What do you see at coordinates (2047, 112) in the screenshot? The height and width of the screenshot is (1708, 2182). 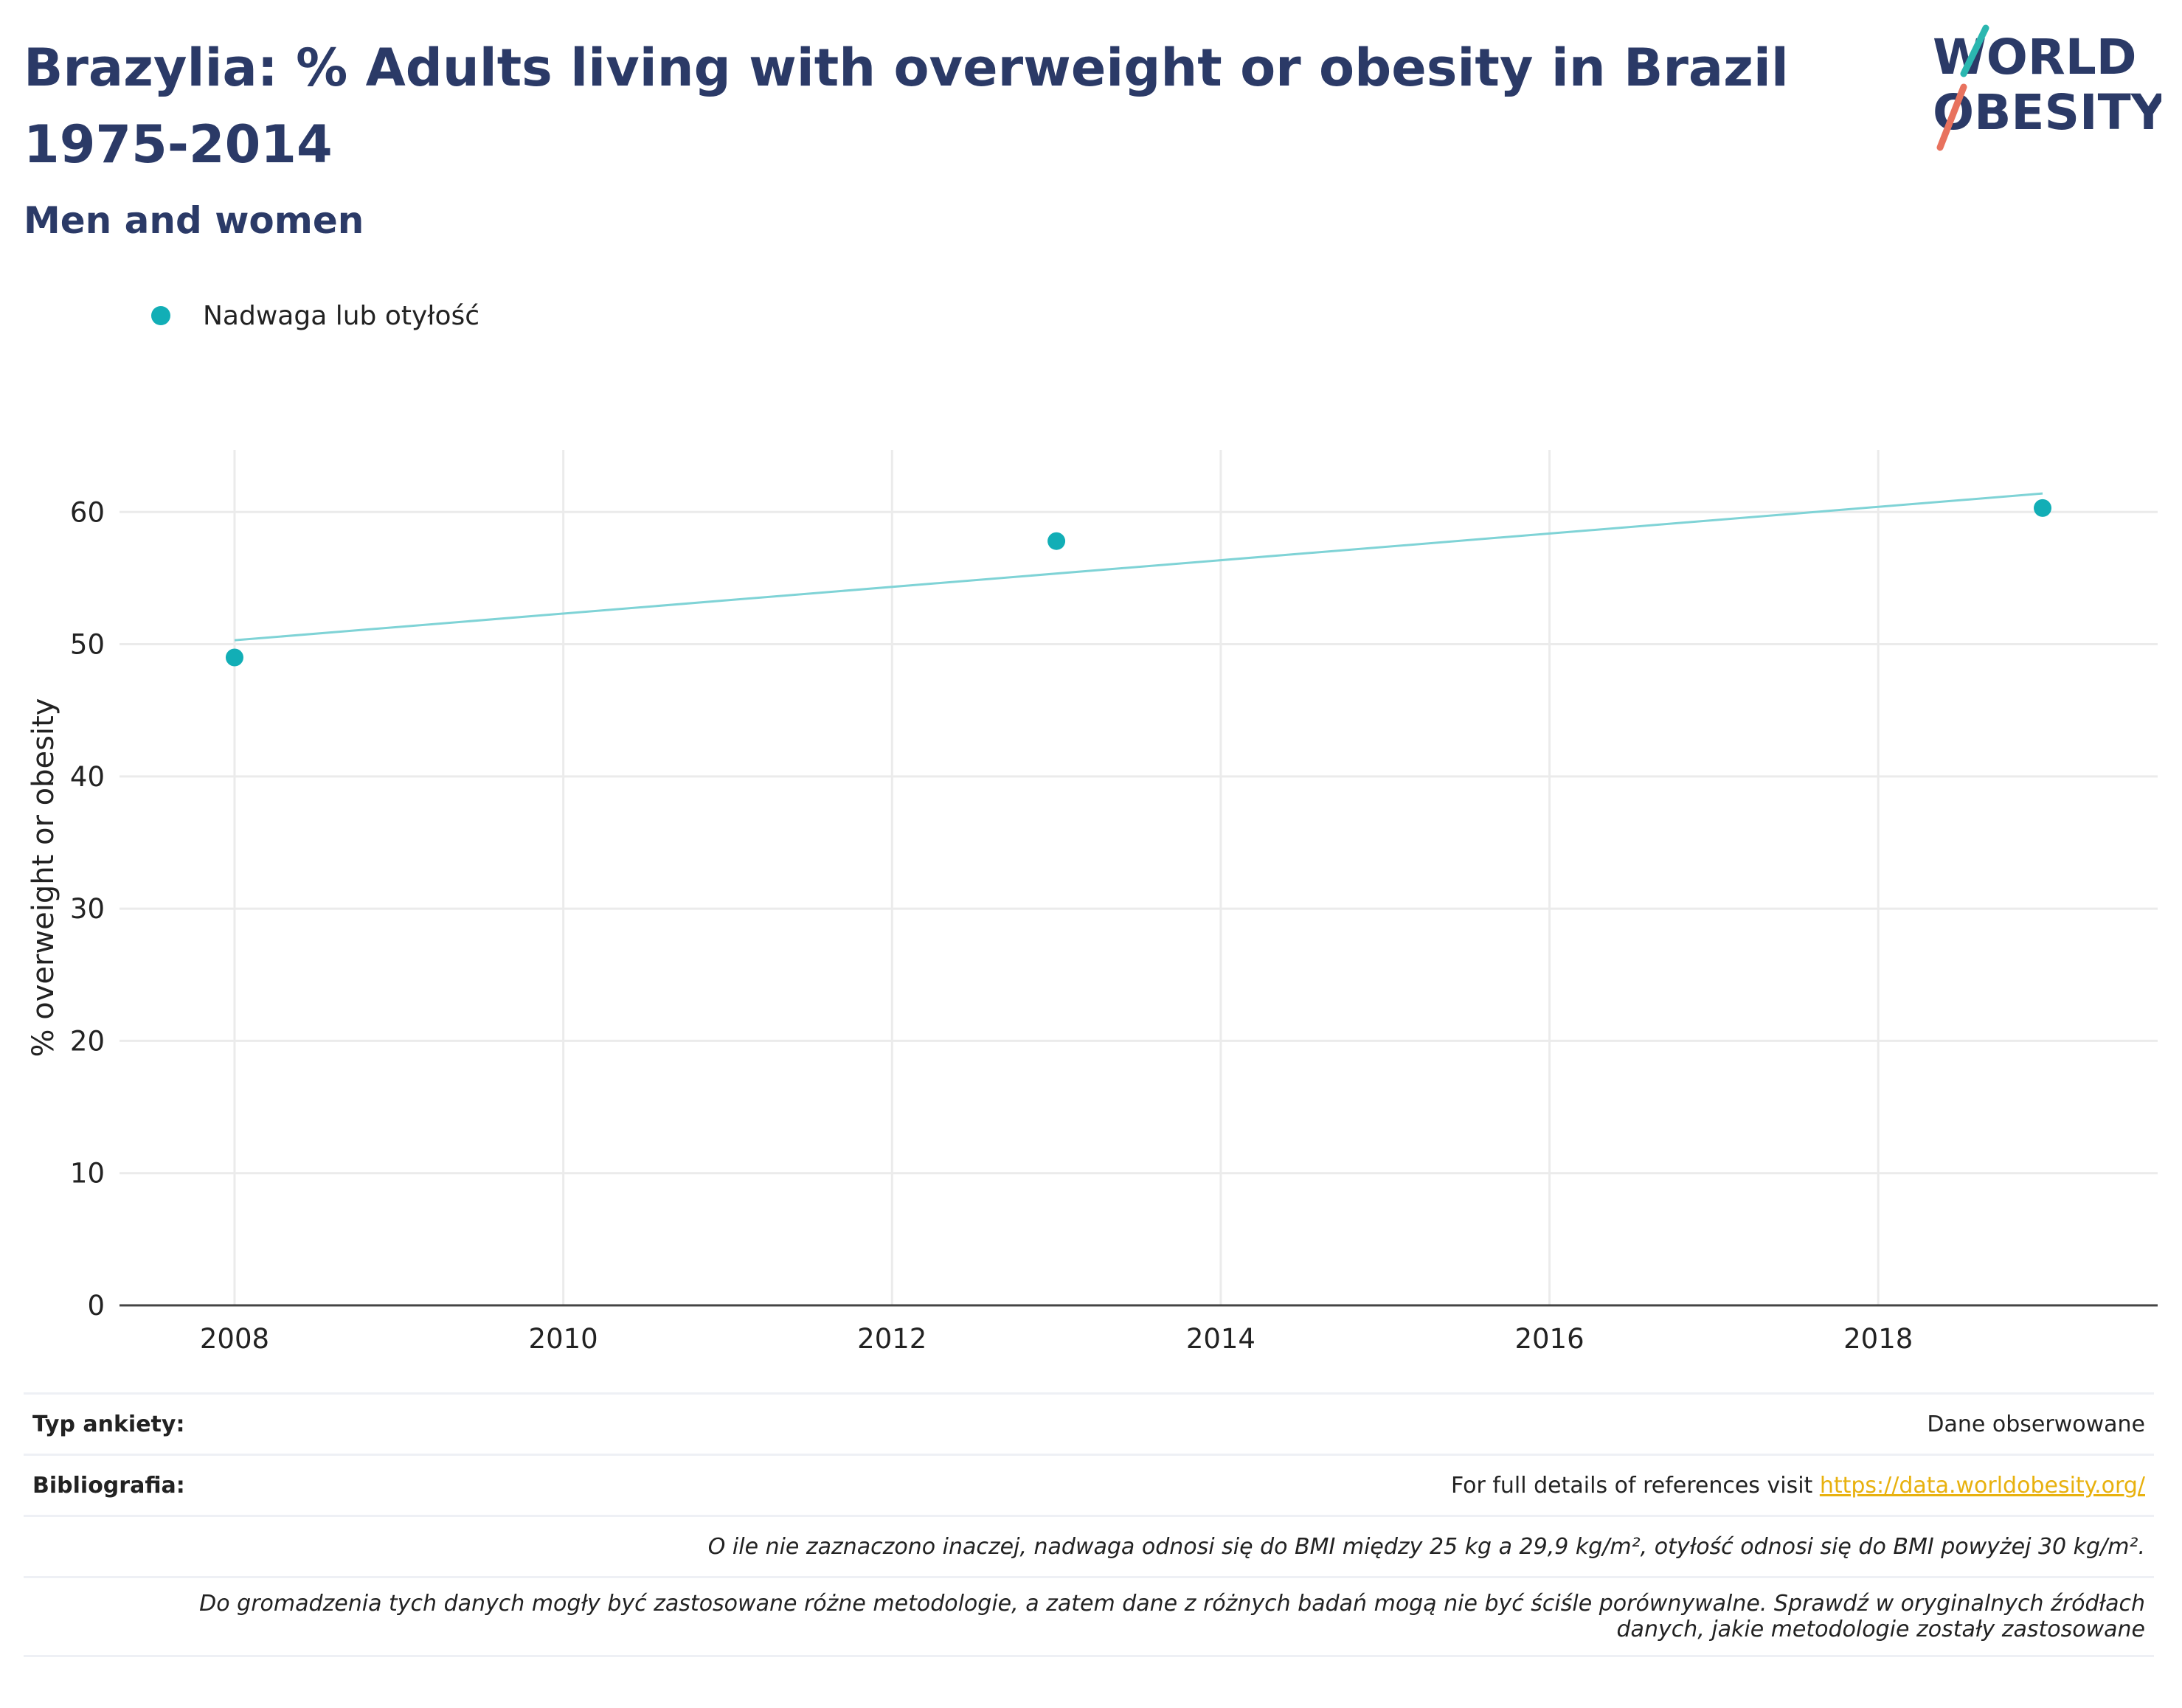 I see `logo-text-obesity: OBESITY` at bounding box center [2047, 112].